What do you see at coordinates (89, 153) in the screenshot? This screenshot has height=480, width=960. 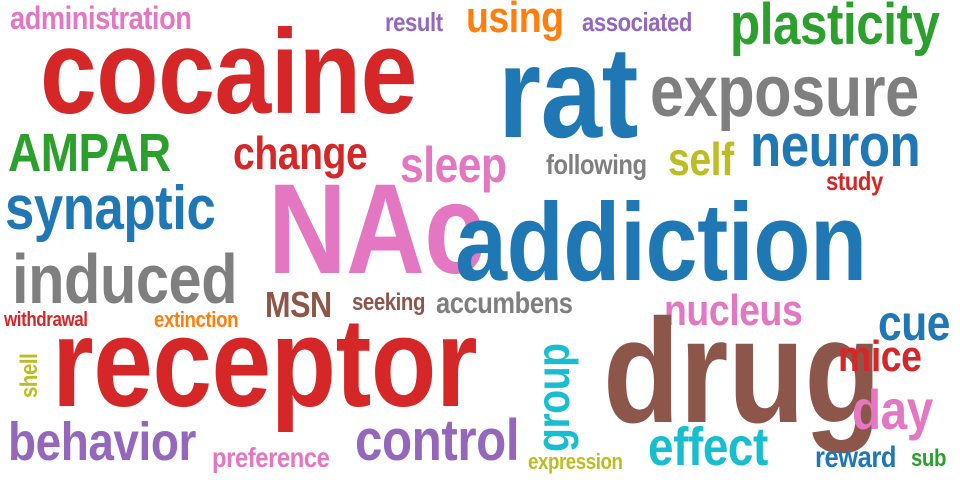 I see `word-ampar: AMPAR` at bounding box center [89, 153].